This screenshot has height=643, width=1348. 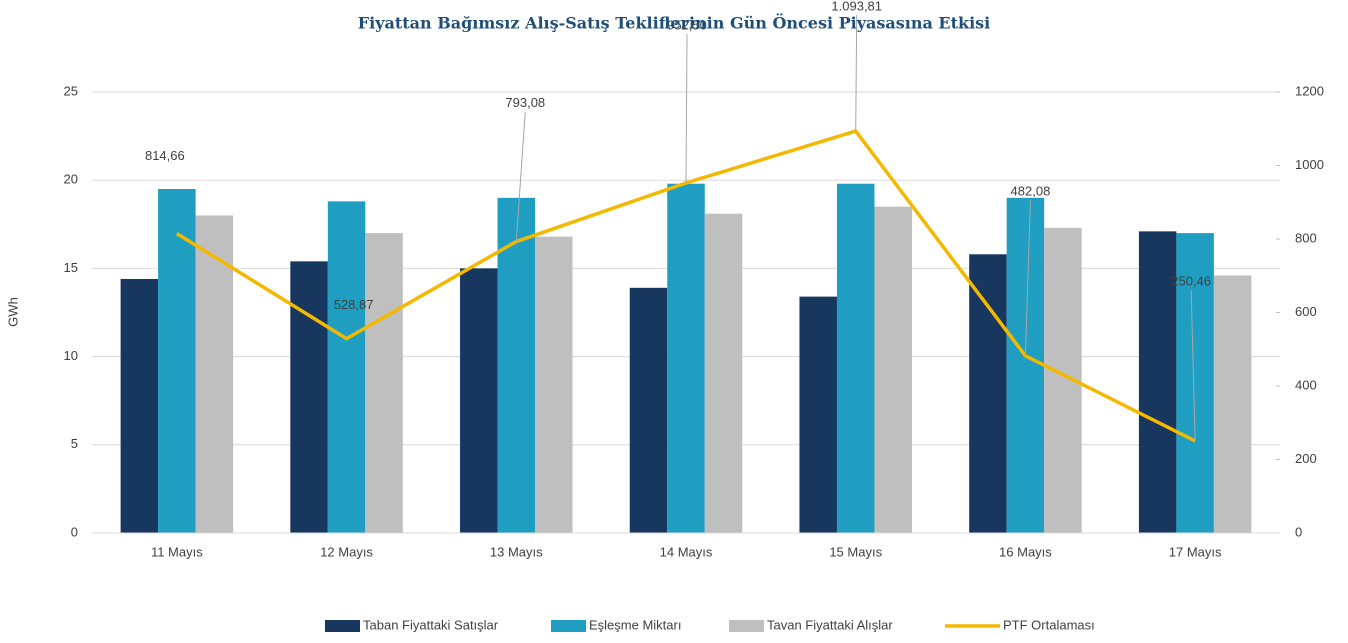 What do you see at coordinates (71, 90) in the screenshot?
I see `y-tick-label: 25` at bounding box center [71, 90].